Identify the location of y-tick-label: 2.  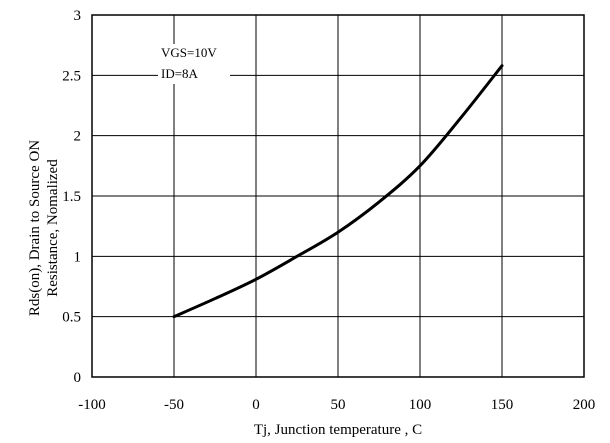
(78, 137).